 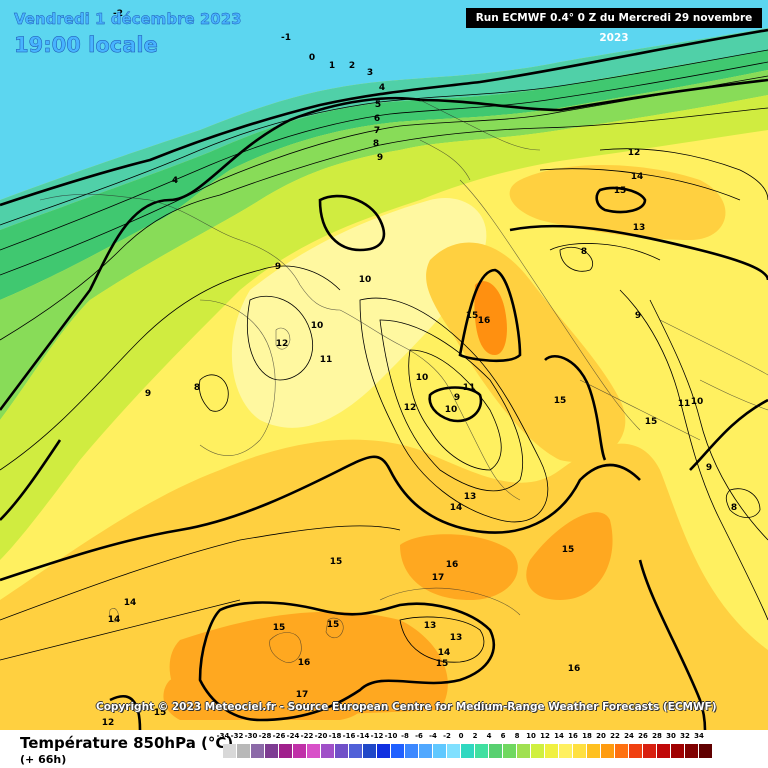 I want to click on legend-label: 12, so click(x=545, y=736).